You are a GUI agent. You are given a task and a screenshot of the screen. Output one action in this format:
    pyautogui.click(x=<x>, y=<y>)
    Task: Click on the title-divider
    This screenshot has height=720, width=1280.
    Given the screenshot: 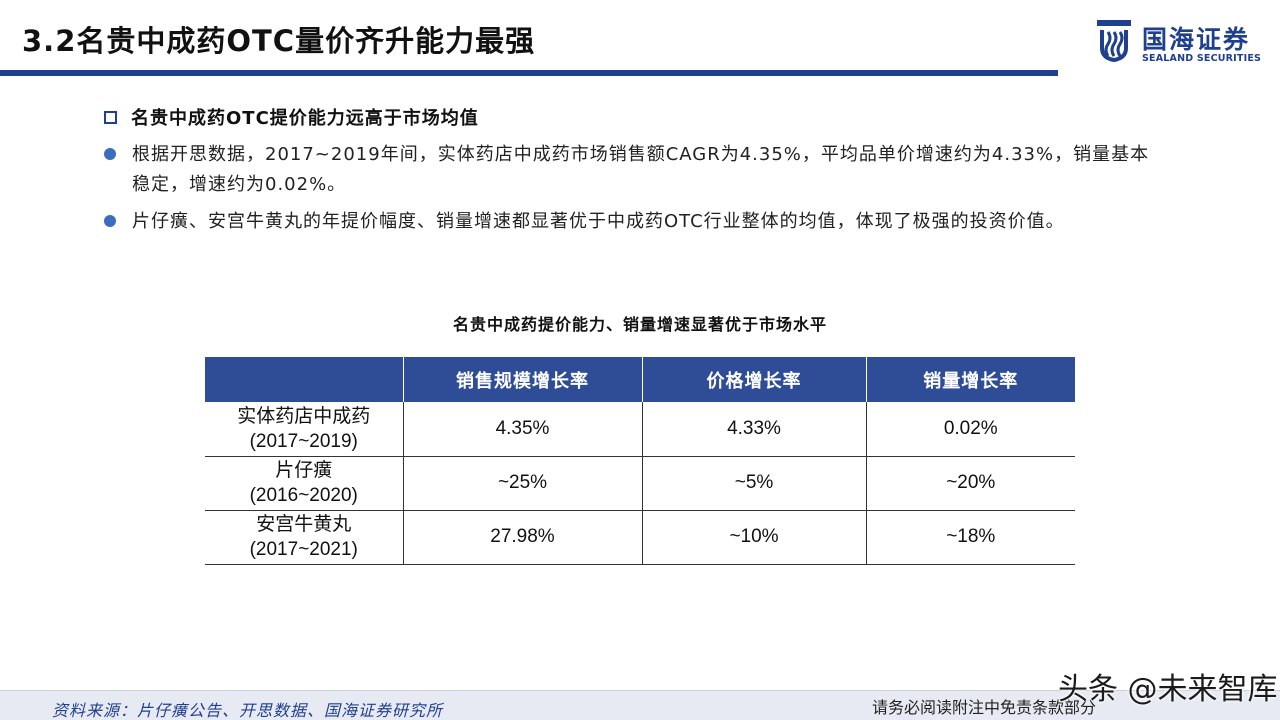 What is the action you would take?
    pyautogui.click(x=529, y=73)
    